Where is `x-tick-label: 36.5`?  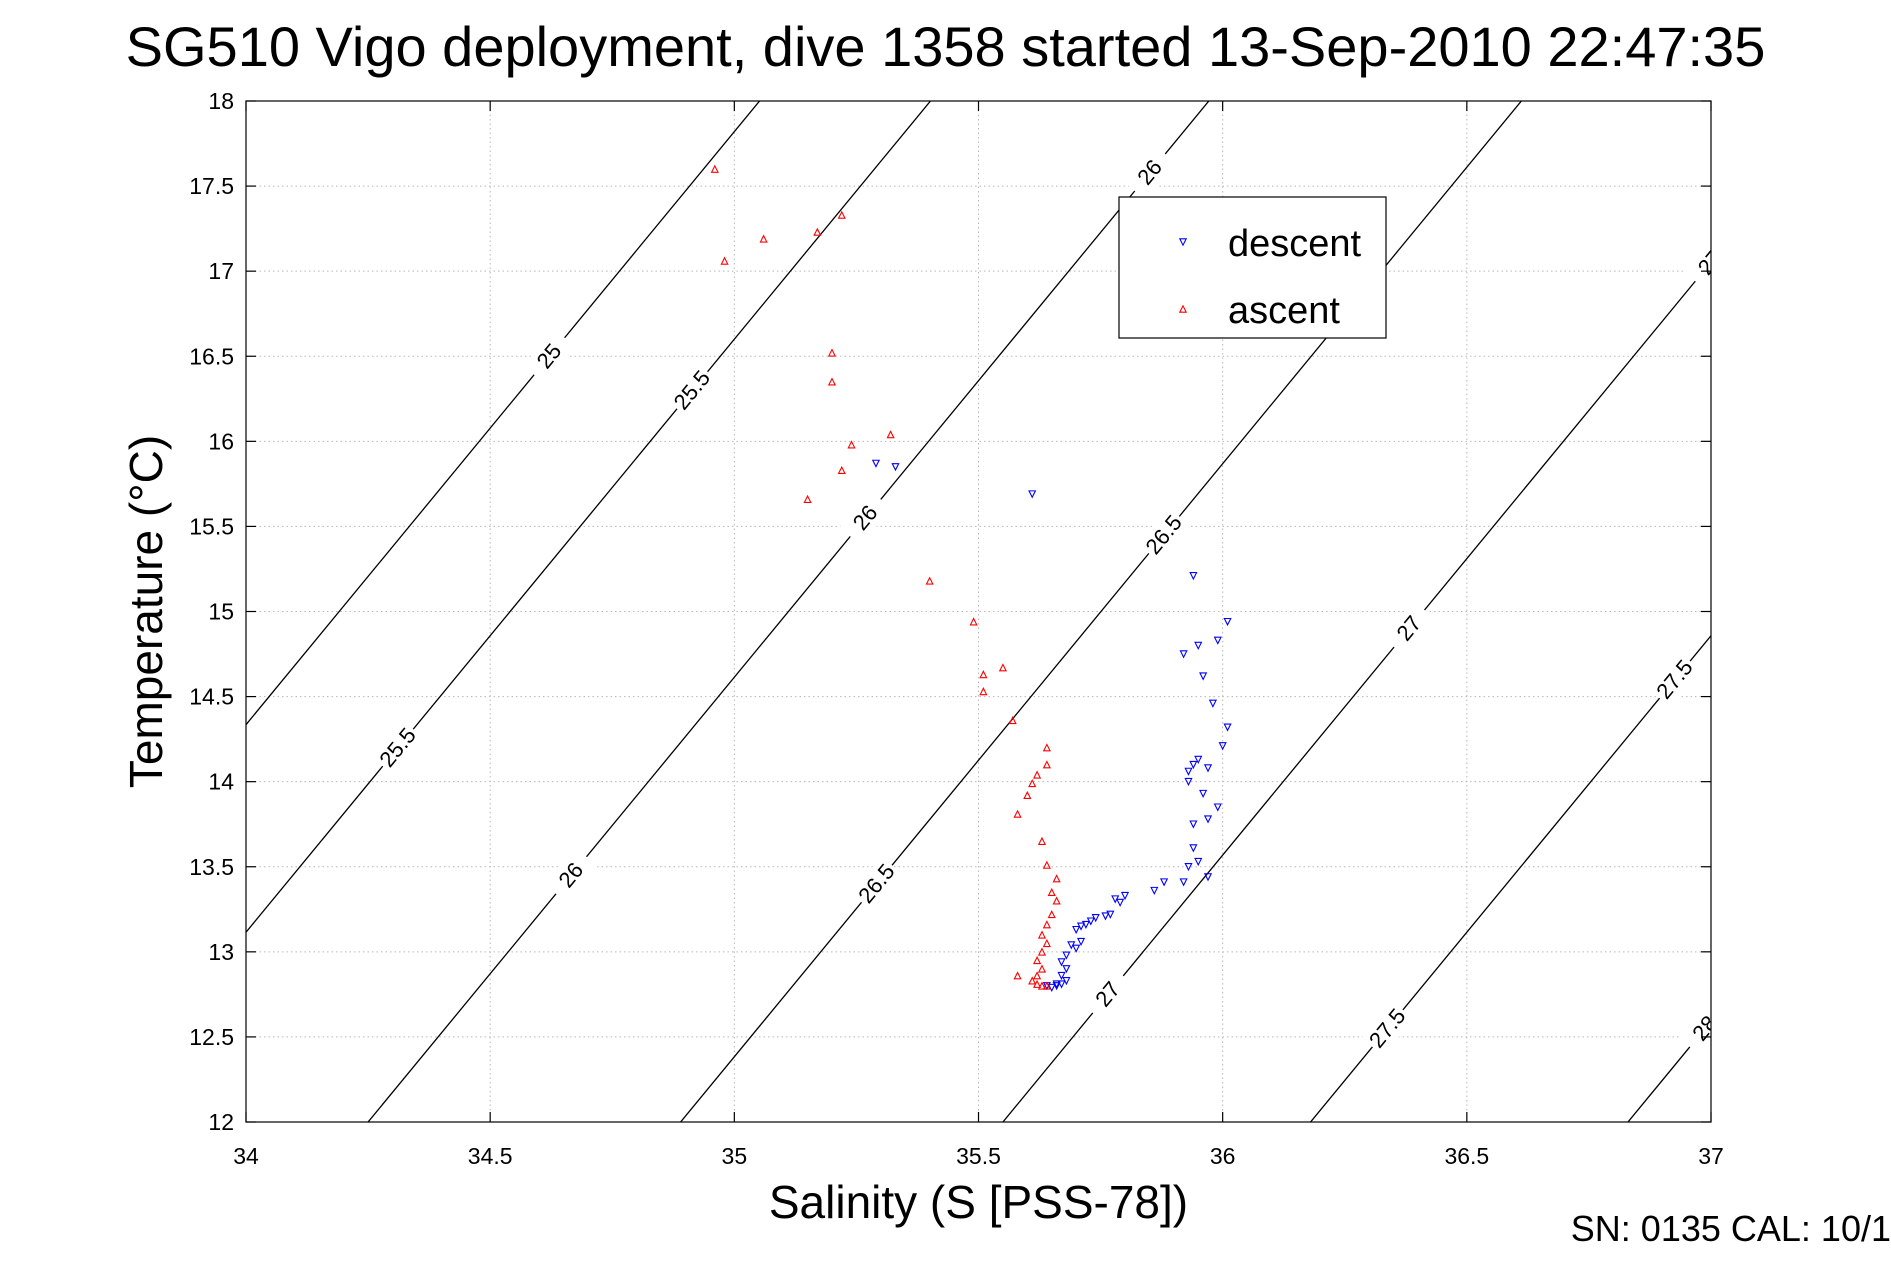
x-tick-label: 36.5 is located at coordinates (1466, 1156).